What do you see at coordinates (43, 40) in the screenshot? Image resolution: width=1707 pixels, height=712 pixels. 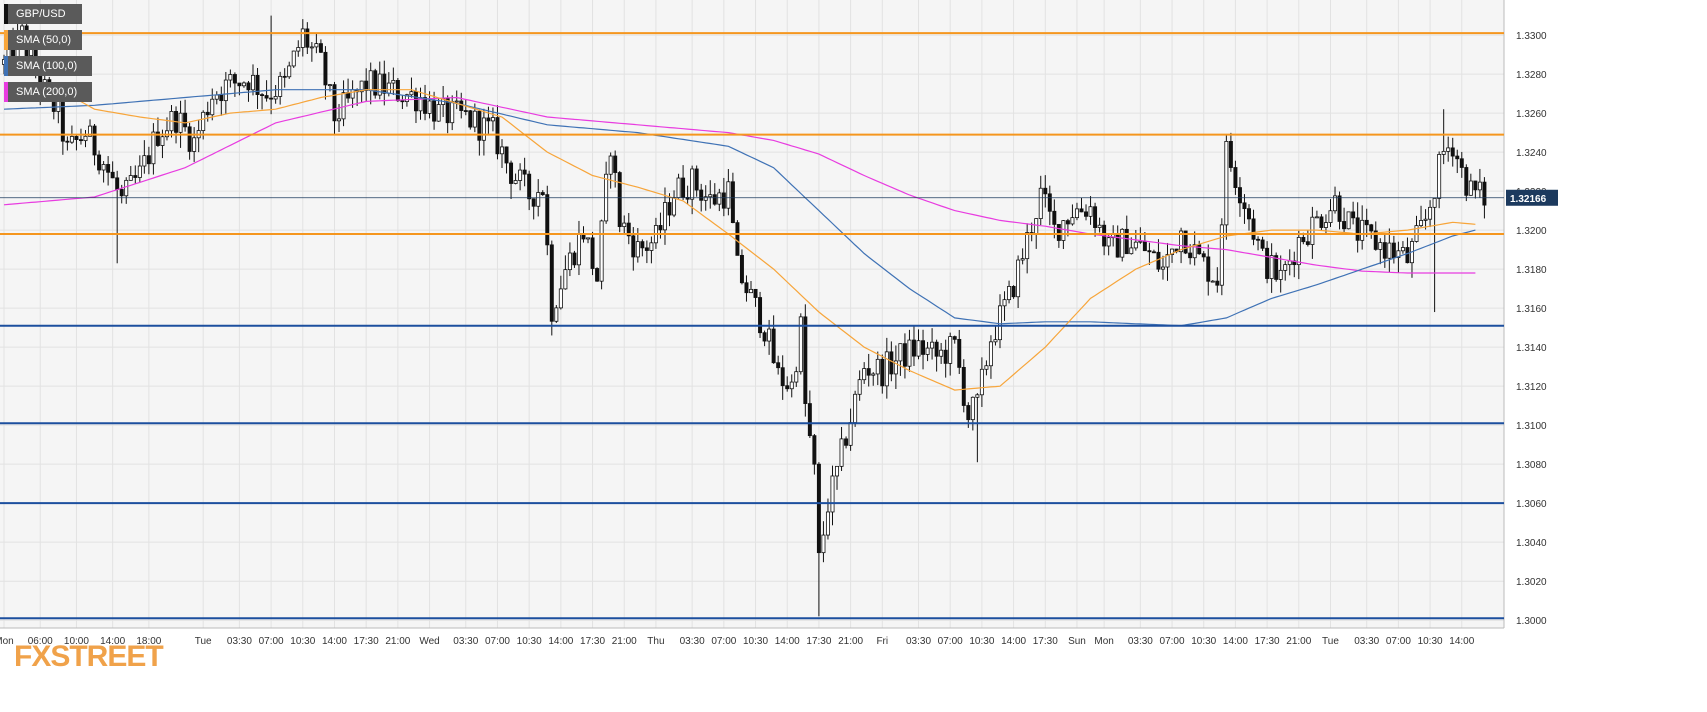 I see `legend-sma50: SMA (50,0)` at bounding box center [43, 40].